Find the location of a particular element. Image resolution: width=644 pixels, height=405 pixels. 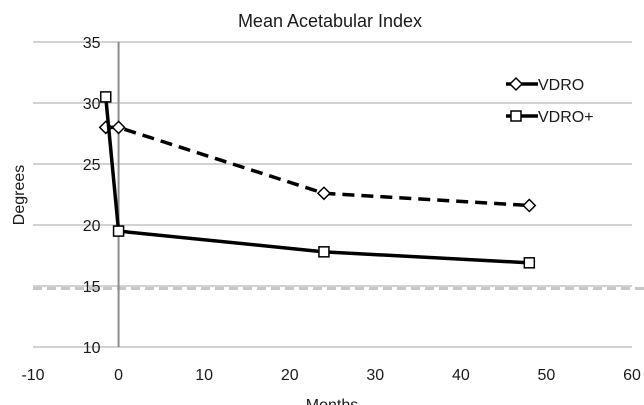

legend-marker-diamond-icon is located at coordinates (516, 84).